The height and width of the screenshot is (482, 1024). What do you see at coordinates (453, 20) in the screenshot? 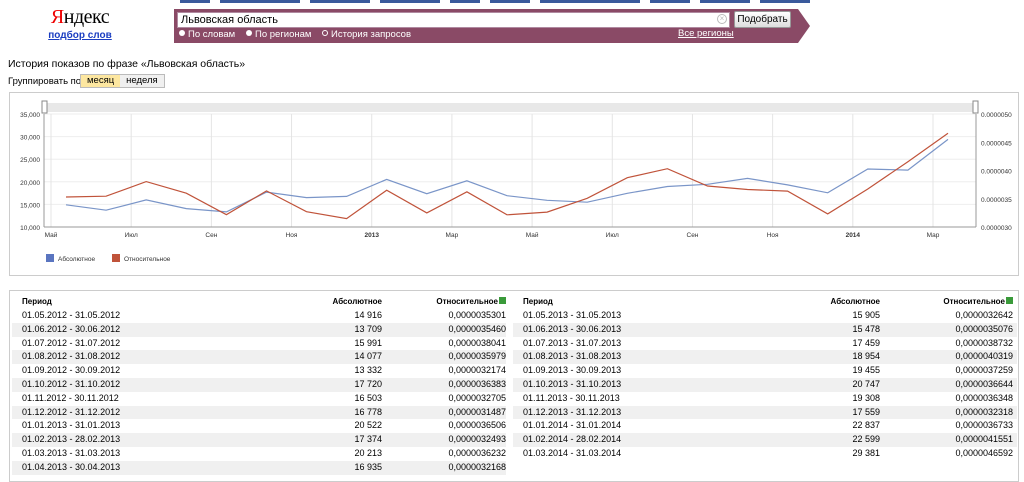
I see `search-input` at bounding box center [453, 20].